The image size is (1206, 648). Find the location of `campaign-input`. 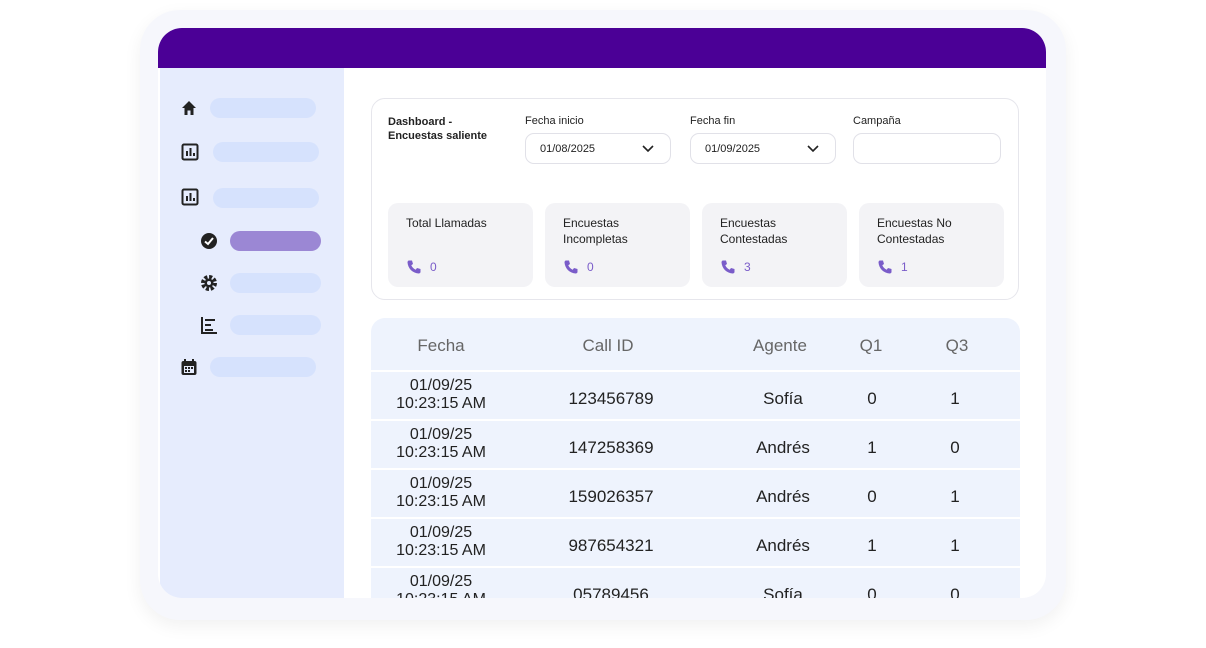

campaign-input is located at coordinates (927, 148).